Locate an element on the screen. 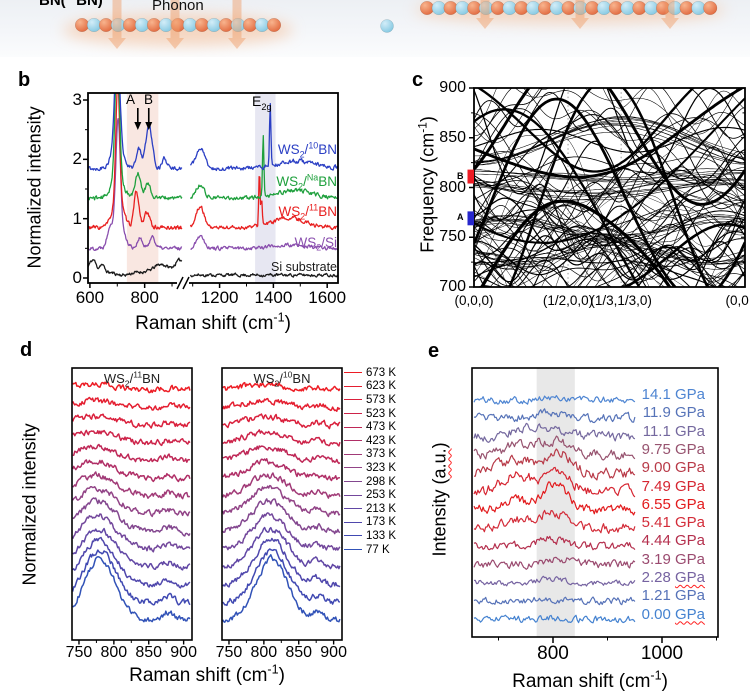 This screenshot has height=700, width=750. pressure-label: 2.28 GPa is located at coordinates (673, 577).